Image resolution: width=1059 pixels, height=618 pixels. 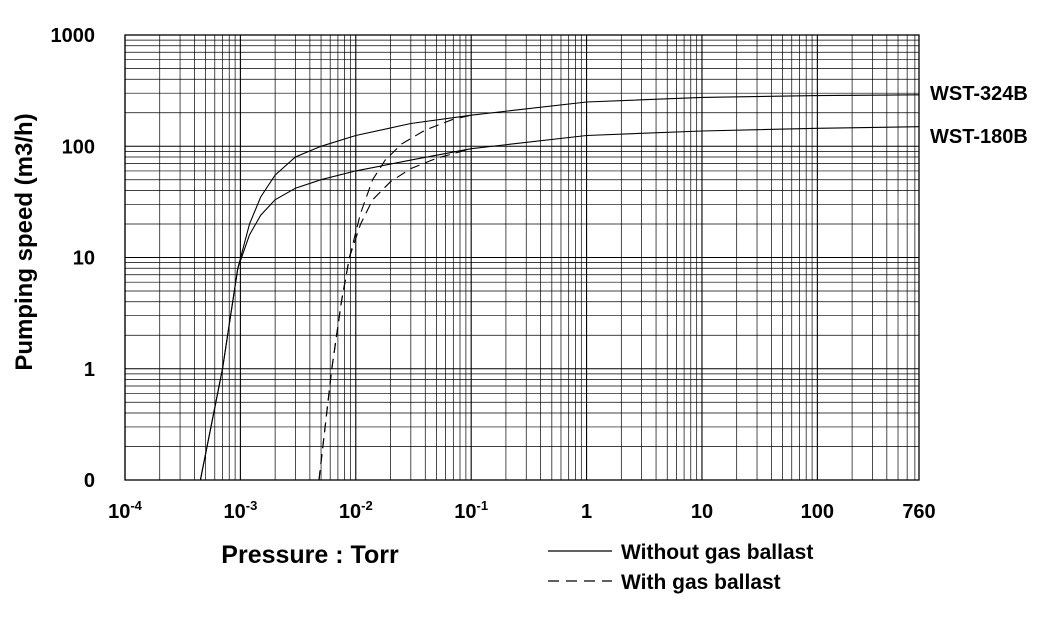 I want to click on x-tick-label: 10⁻¹, so click(x=471, y=510).